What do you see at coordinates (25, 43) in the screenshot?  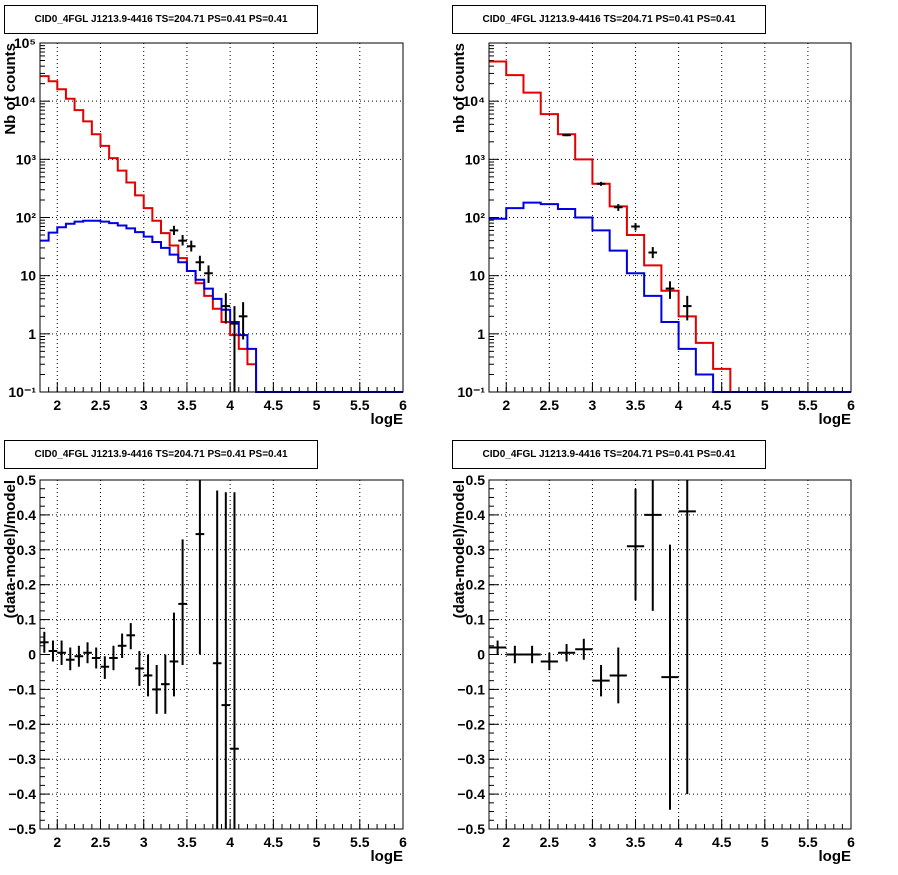 I see `y-tick-label: 10⁵` at bounding box center [25, 43].